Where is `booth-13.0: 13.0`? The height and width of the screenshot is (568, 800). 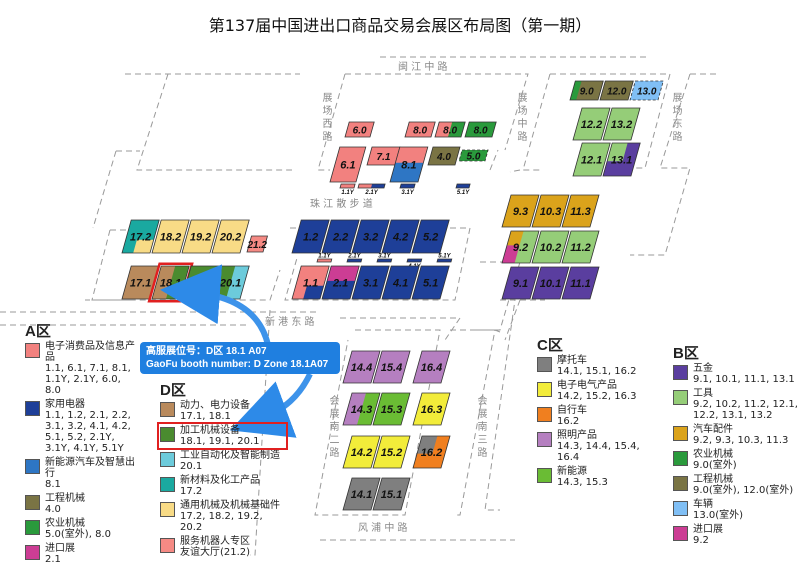
booth-13.0: 13.0 is located at coordinates (646, 90).